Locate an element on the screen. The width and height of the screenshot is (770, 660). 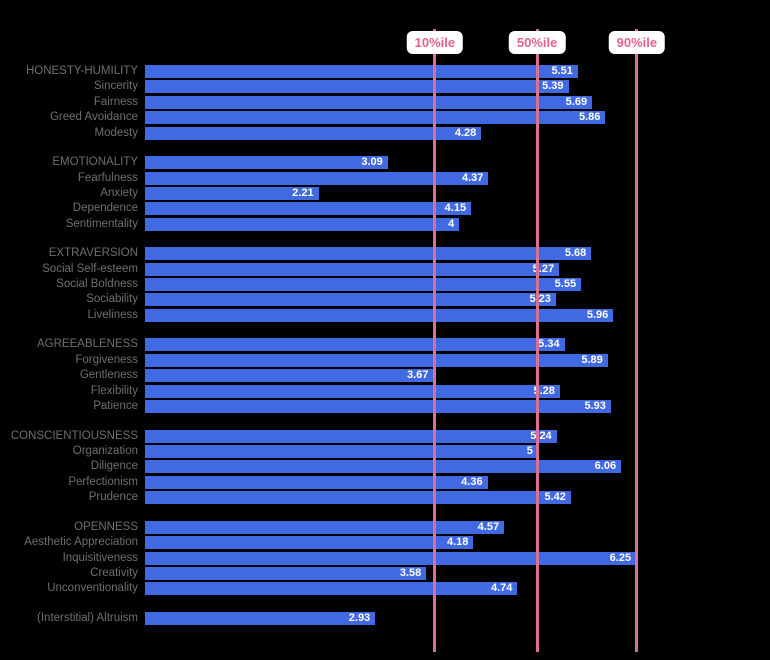
category-label: Flexibility is located at coordinates (114, 390).